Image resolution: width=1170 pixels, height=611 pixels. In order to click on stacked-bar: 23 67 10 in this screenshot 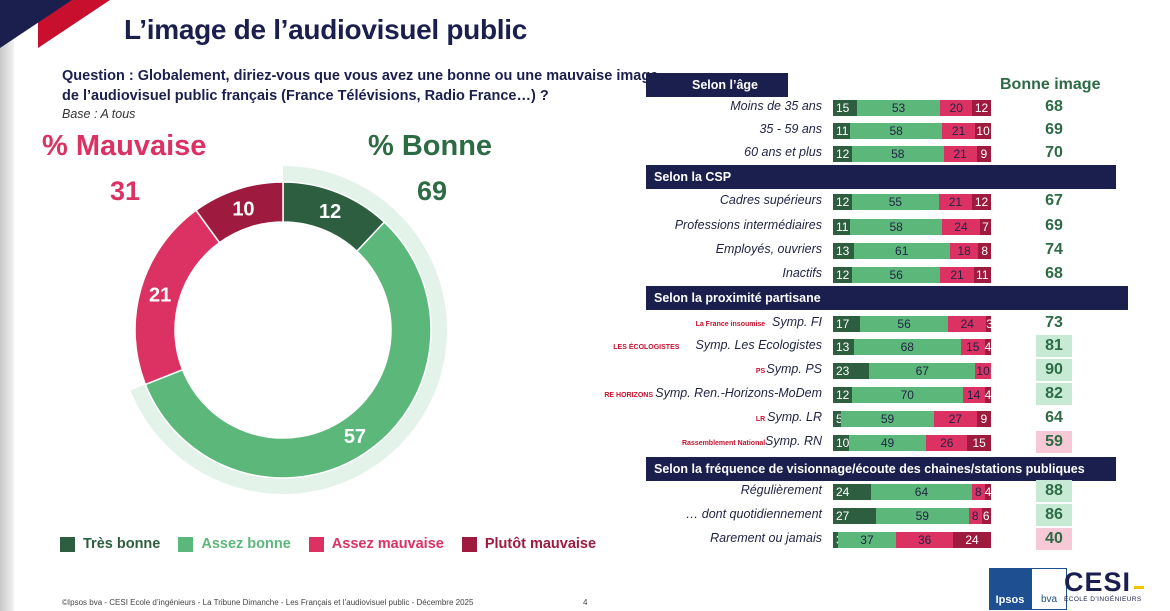, I will do `click(912, 371)`.